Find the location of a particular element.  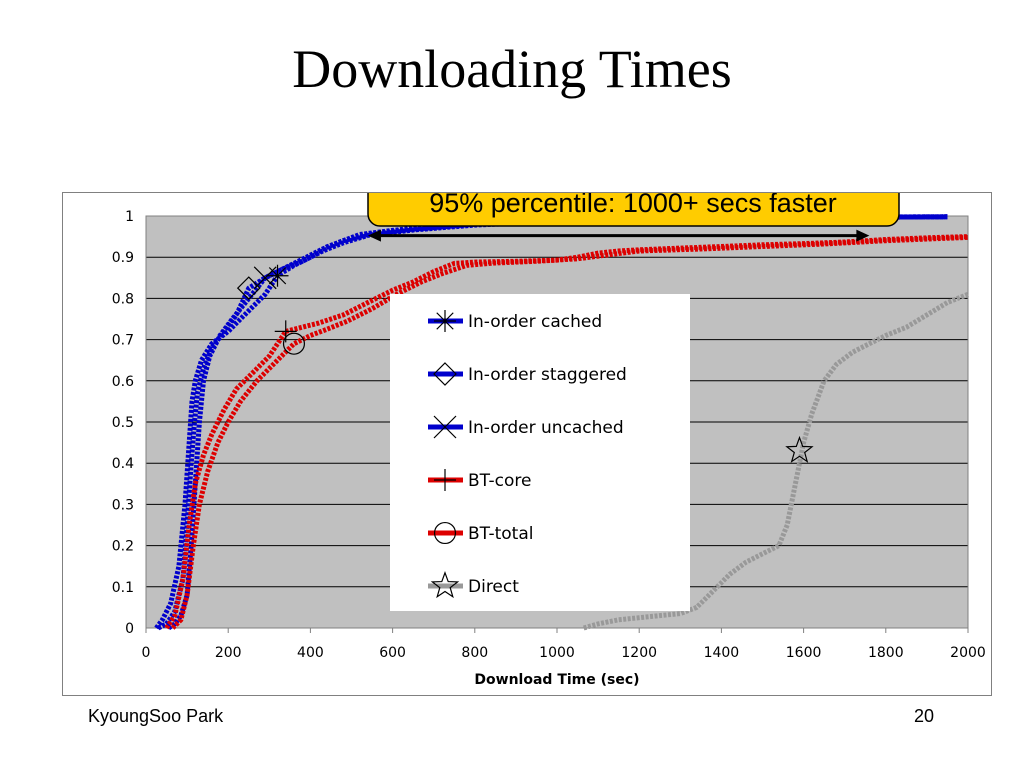

legend-label: BT-total is located at coordinates (501, 534).